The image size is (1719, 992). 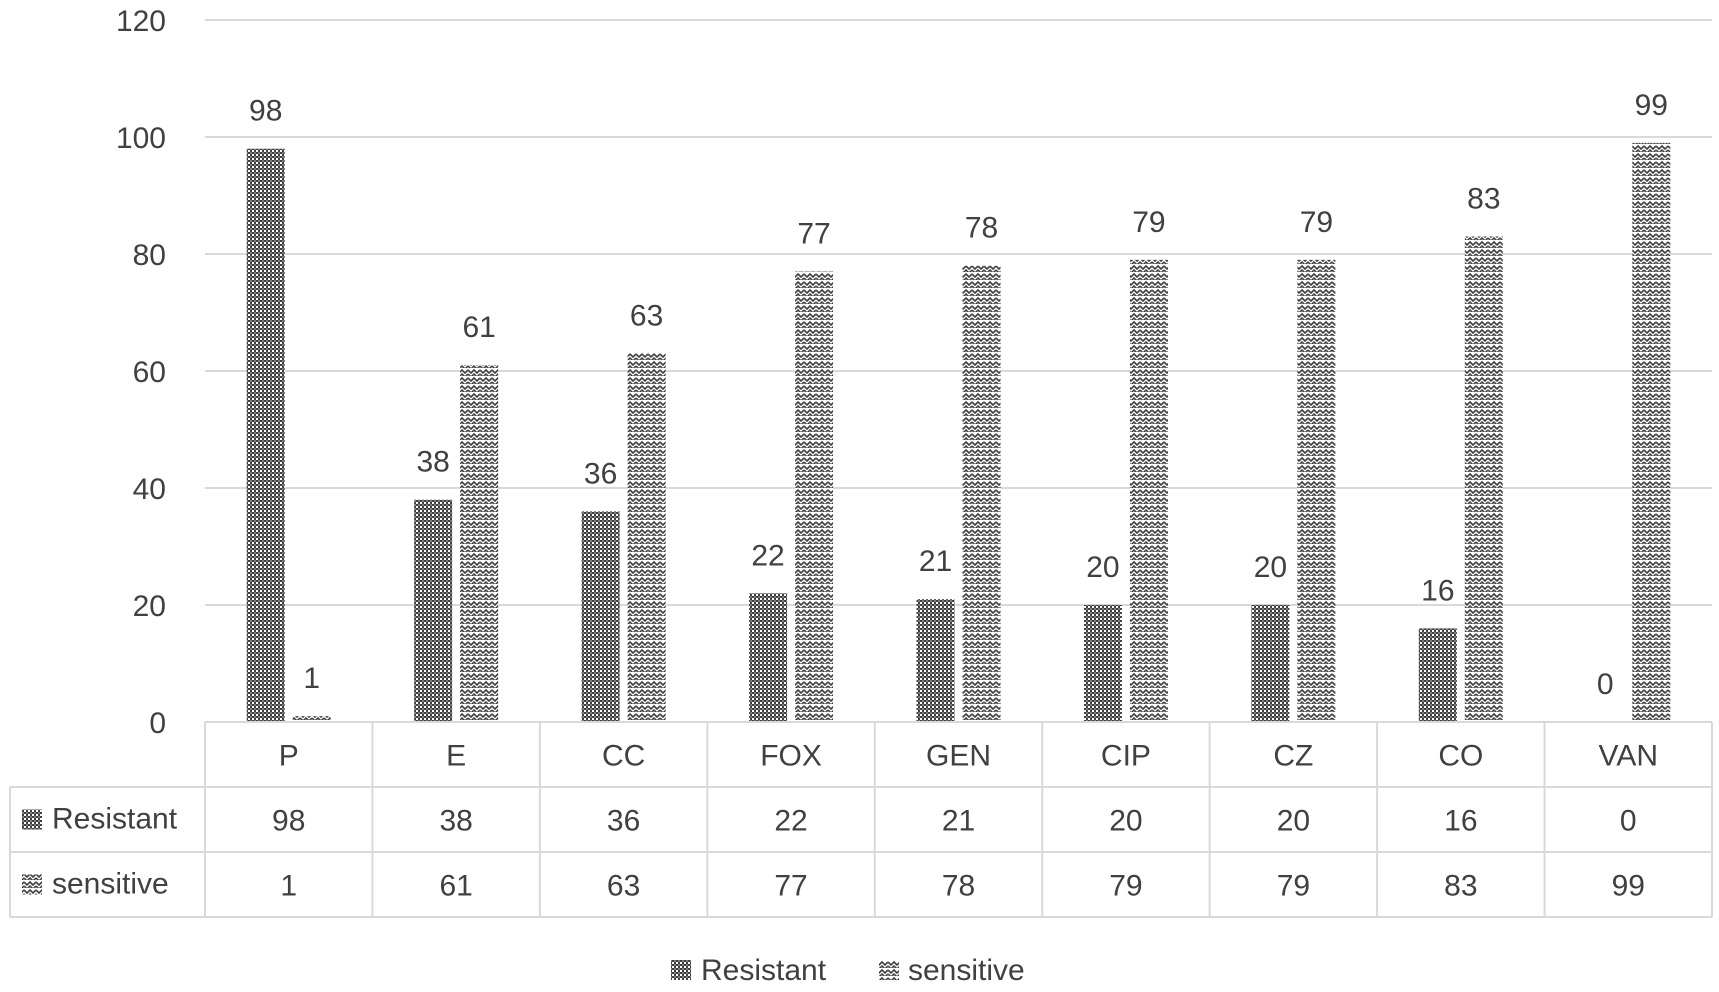 I want to click on data-label-resistant: 36, so click(x=600, y=473).